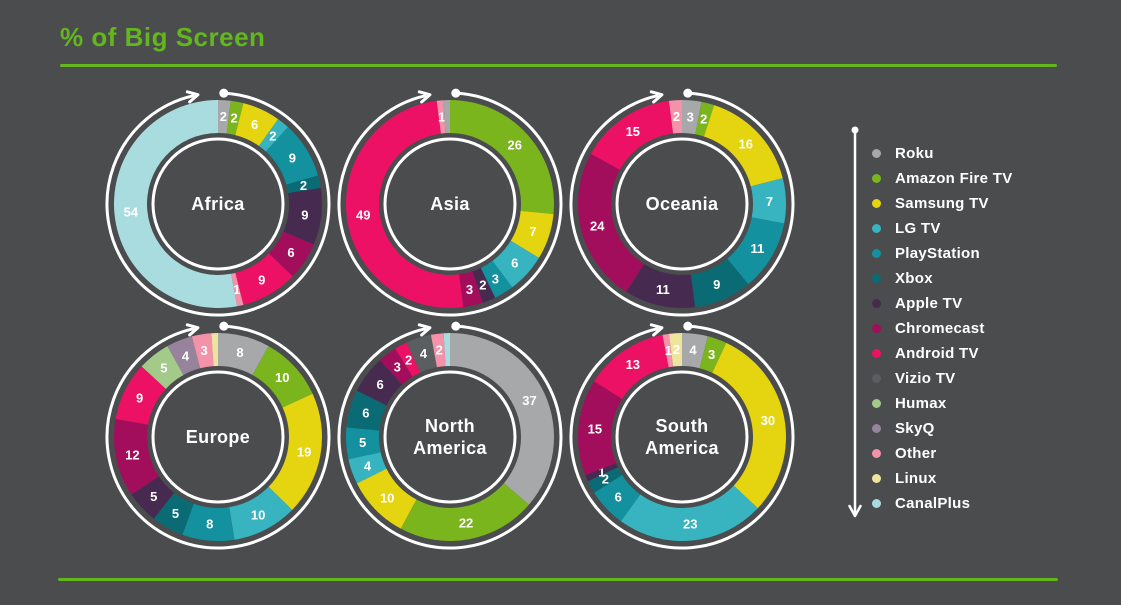 This screenshot has height=605, width=1121. Describe the element at coordinates (876, 153) in the screenshot. I see `roku-swatch-icon` at that location.